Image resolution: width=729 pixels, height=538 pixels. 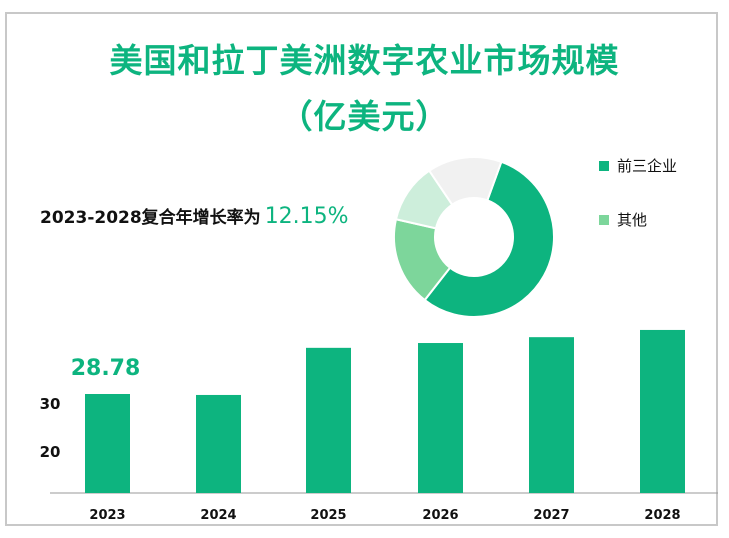 I want to click on cagr-text: 2023-2028复合年增长率为 12.15%, so click(x=194, y=216).